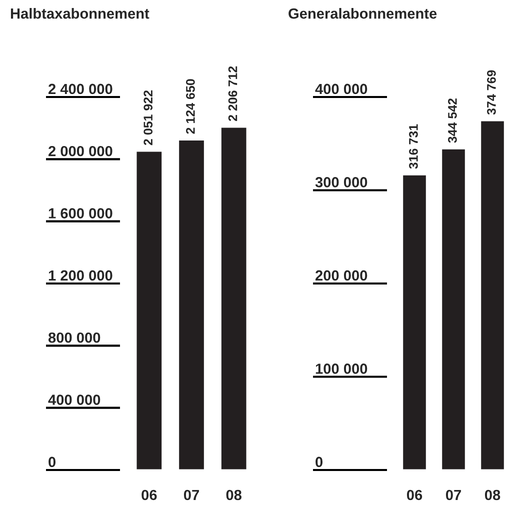 Image resolution: width=515 pixels, height=515 pixels. I want to click on chart-title: Generalabonnemente, so click(362, 13).